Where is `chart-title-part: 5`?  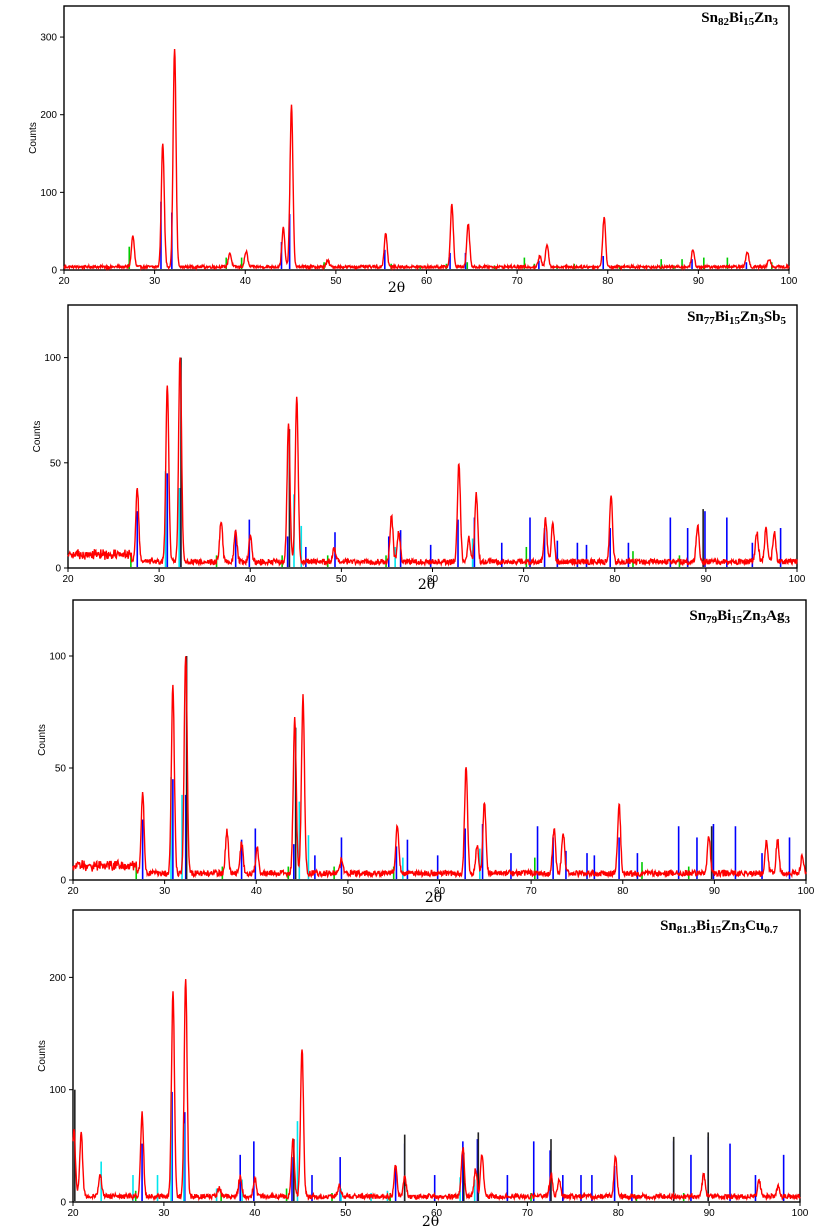 chart-title-part: 5 is located at coordinates (784, 321).